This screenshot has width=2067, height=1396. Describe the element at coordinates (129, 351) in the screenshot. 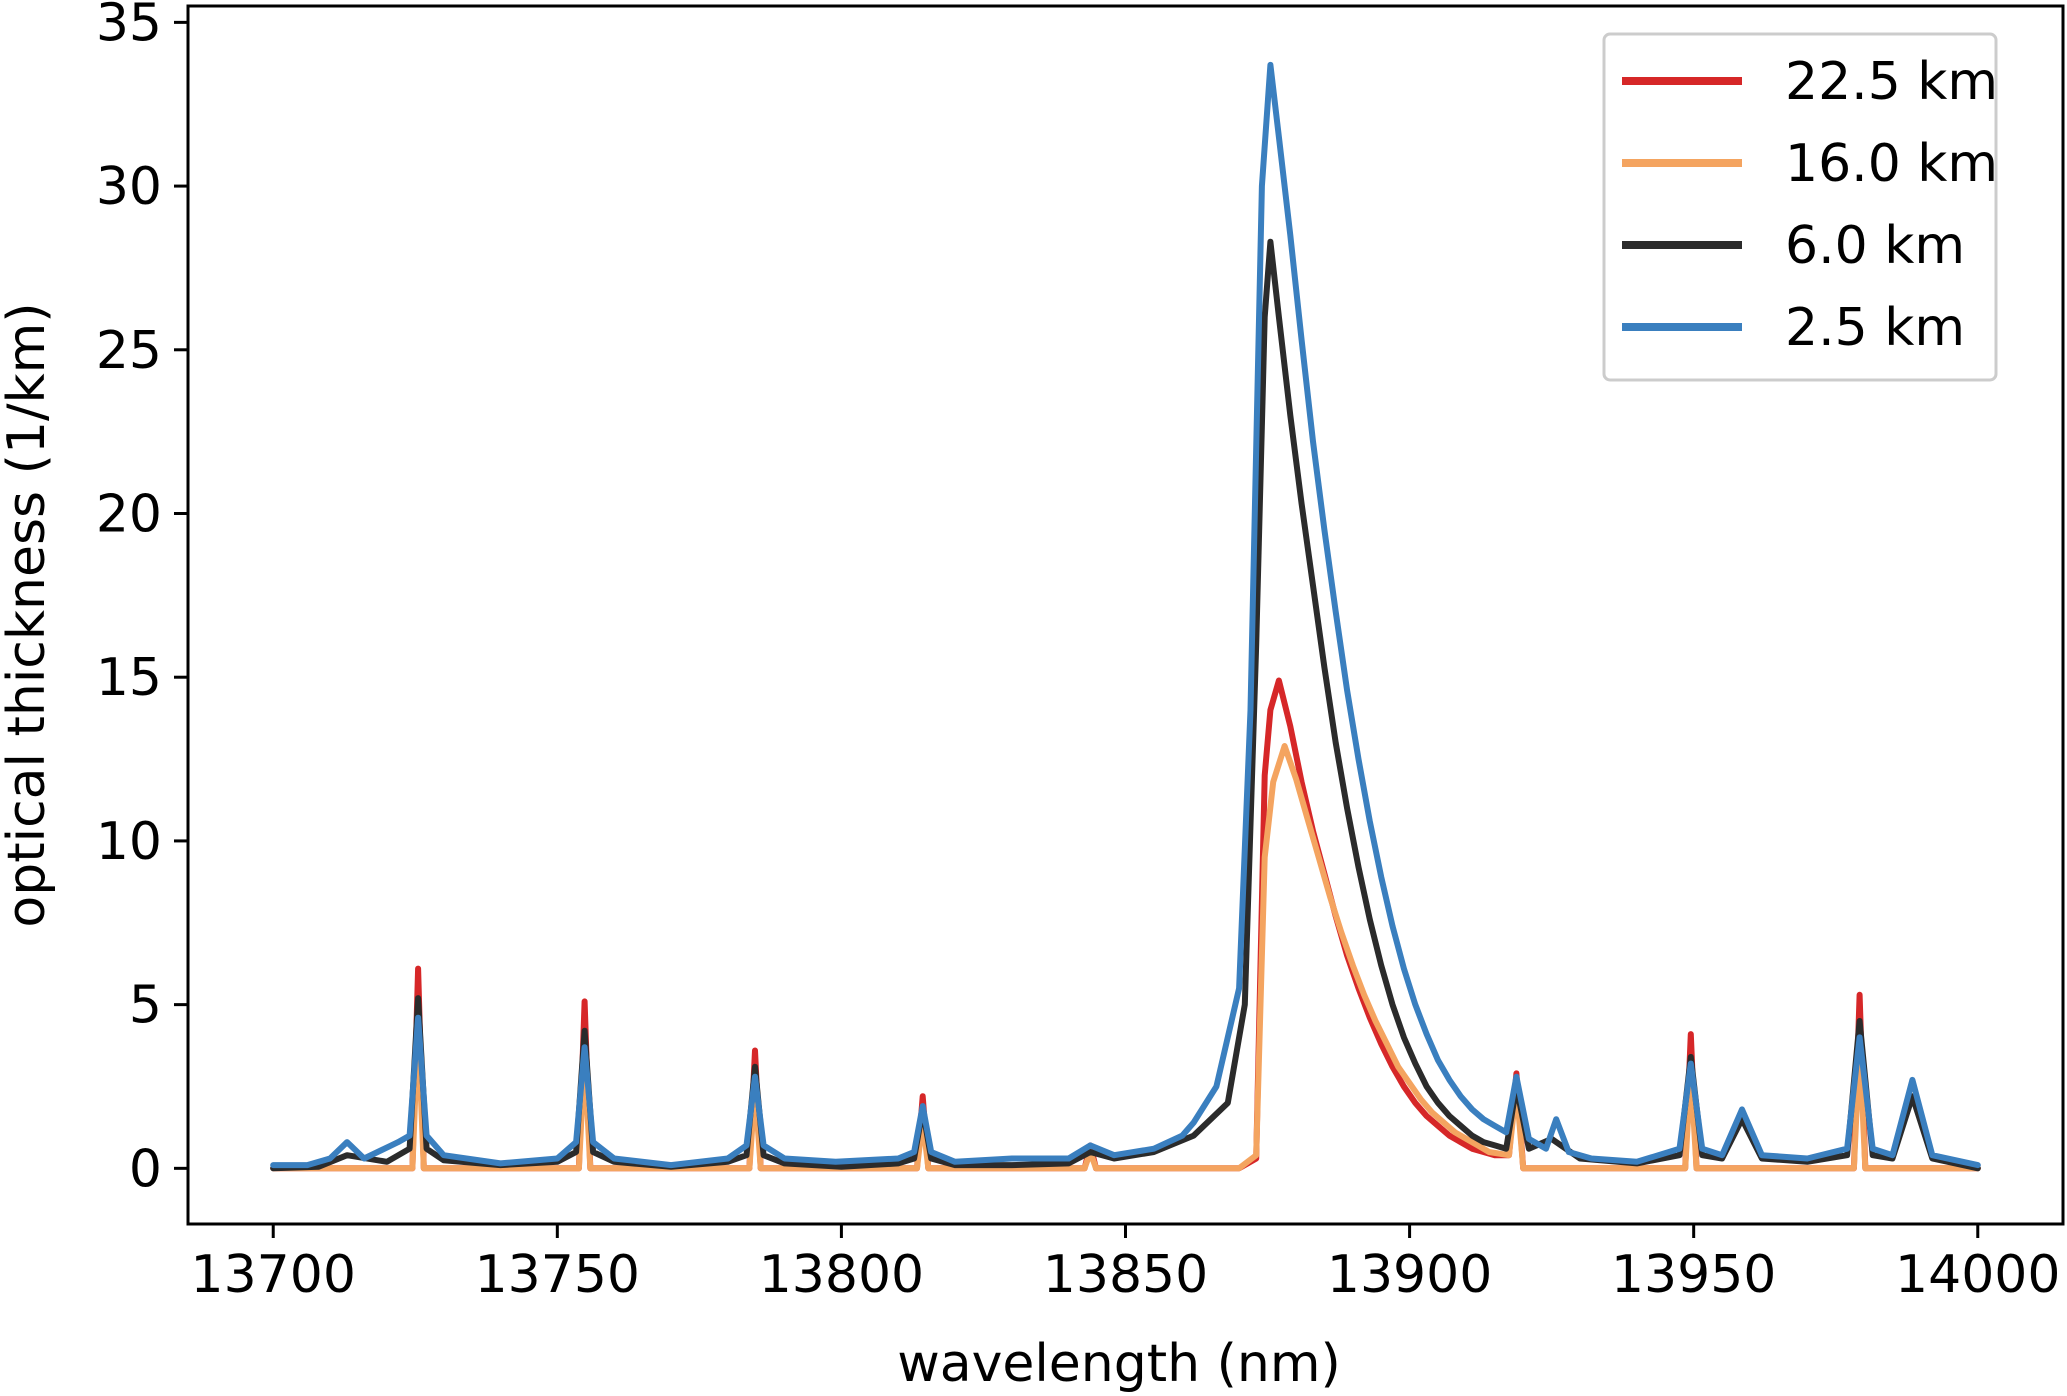

I see `y-tick-label: 25` at that location.